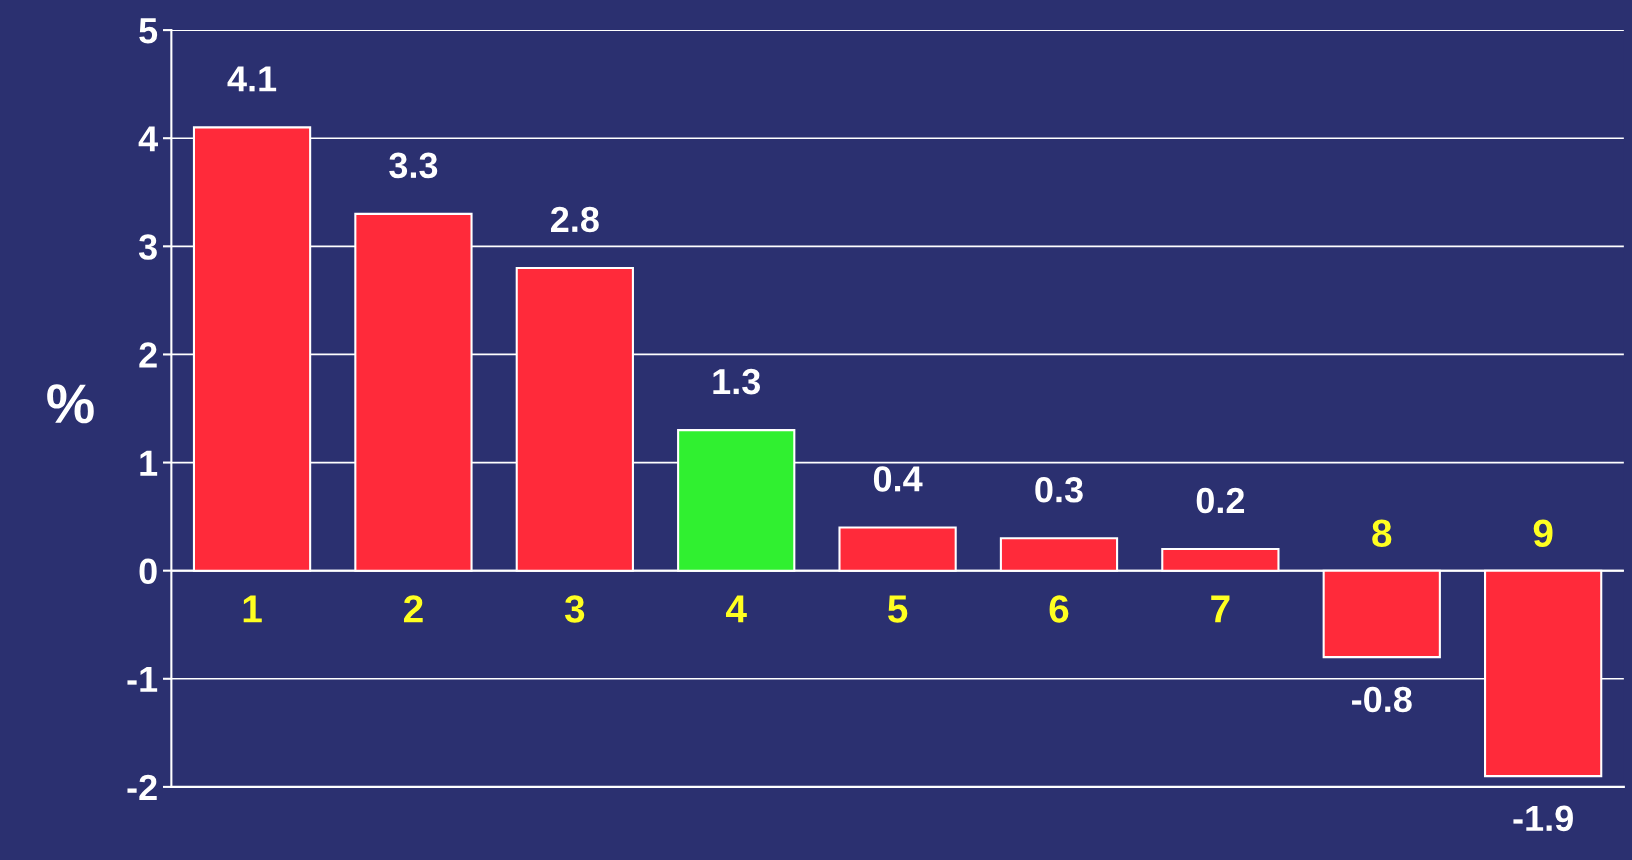  I want to click on data-label: -1.9, so click(1543, 818).